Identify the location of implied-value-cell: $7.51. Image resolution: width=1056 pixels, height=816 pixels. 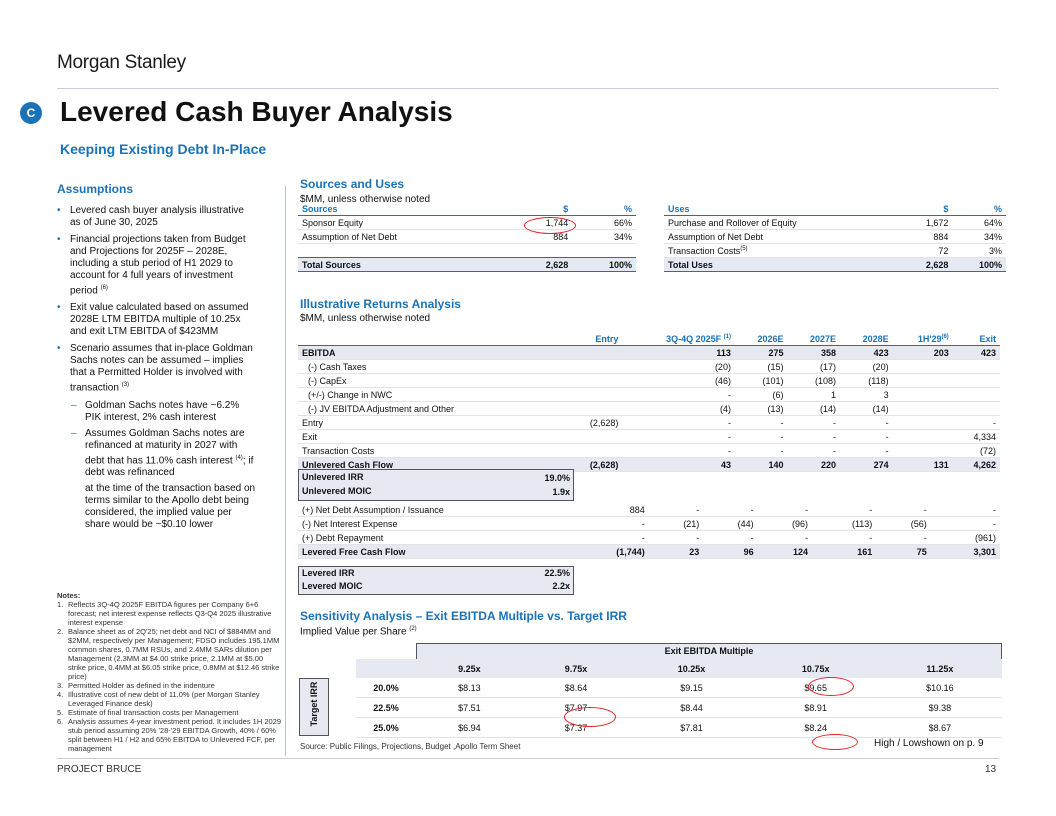
(469, 707).